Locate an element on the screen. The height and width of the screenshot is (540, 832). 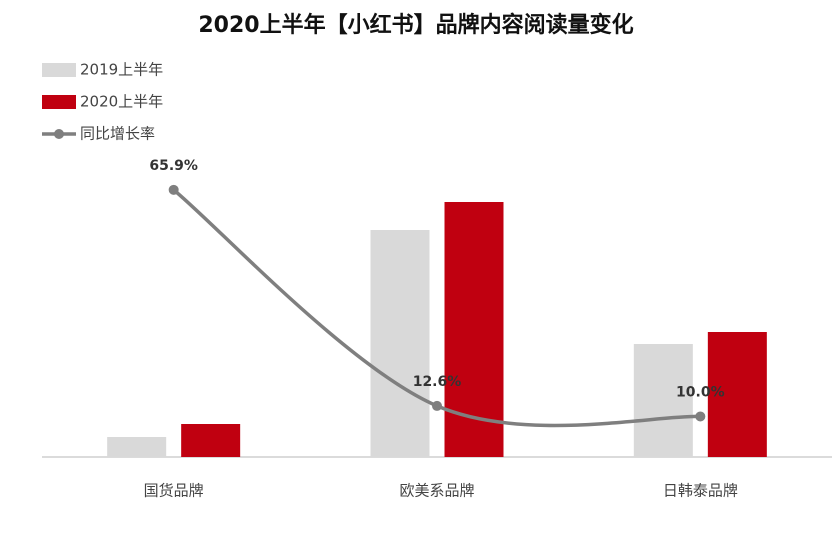
legend-label: 2020上半年 is located at coordinates (121, 102).